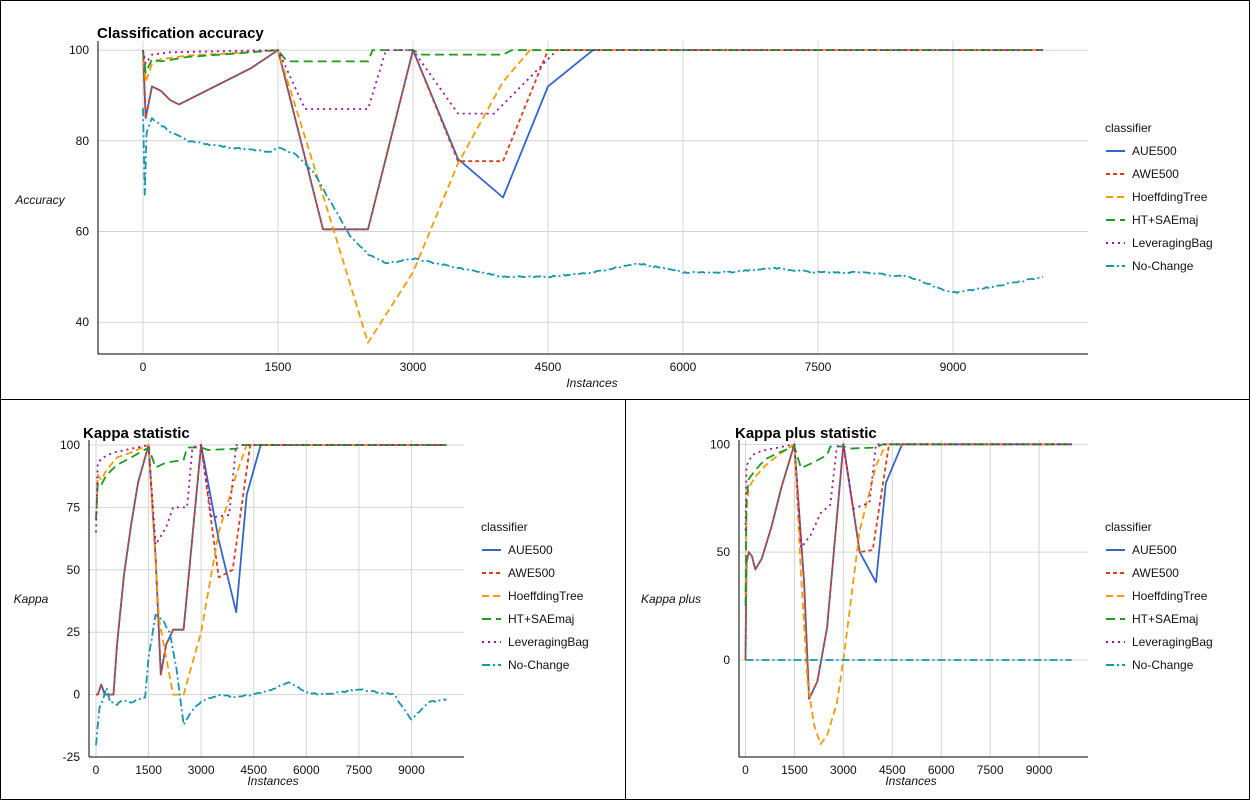 Image resolution: width=1250 pixels, height=800 pixels. What do you see at coordinates (72, 757) in the screenshot?
I see `y-tick-label: -25` at bounding box center [72, 757].